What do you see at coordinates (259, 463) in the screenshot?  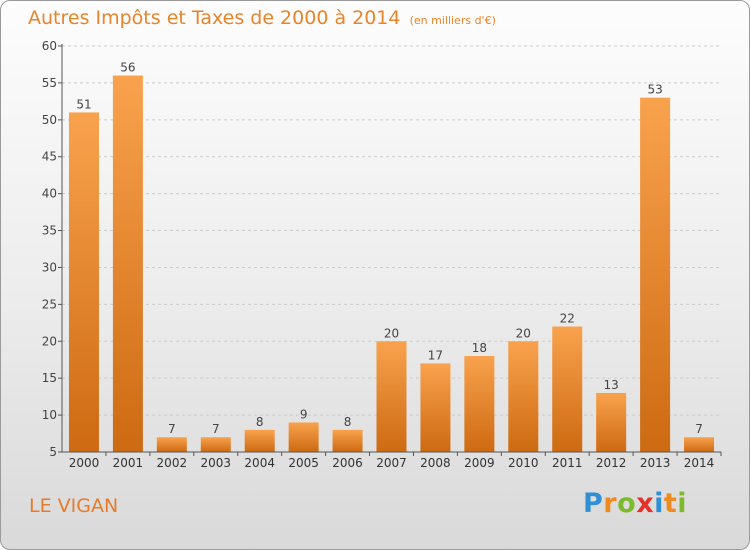 I see `x-tick-label: 2004` at bounding box center [259, 463].